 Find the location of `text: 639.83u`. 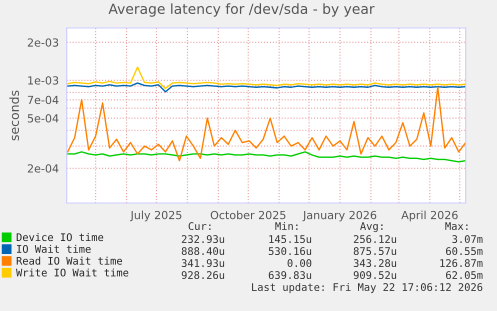

text: 639.83u is located at coordinates (290, 275).